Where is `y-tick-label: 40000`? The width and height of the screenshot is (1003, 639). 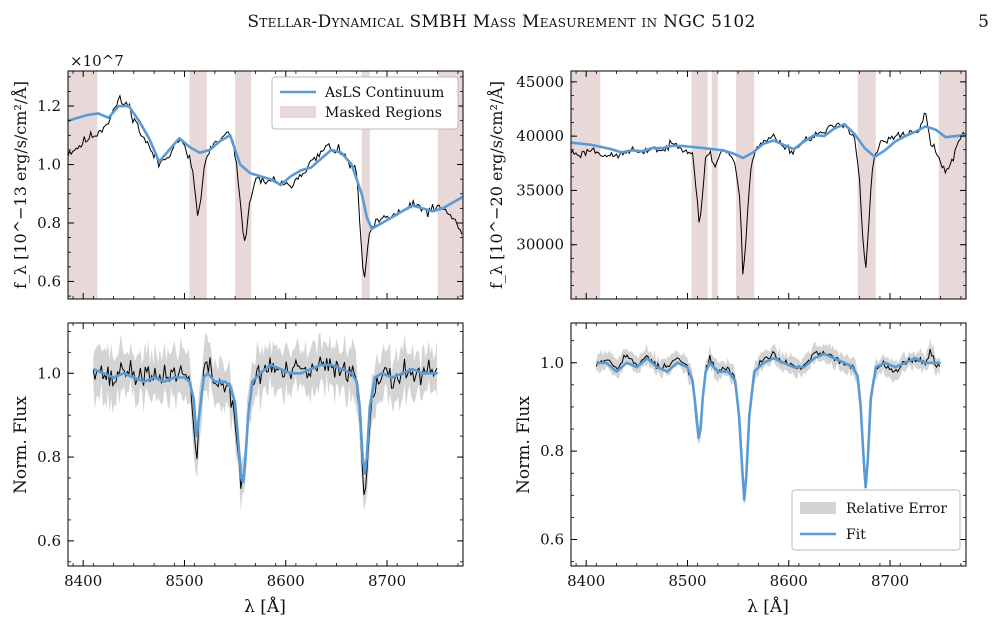
y-tick-label: 40000 is located at coordinates (540, 136).